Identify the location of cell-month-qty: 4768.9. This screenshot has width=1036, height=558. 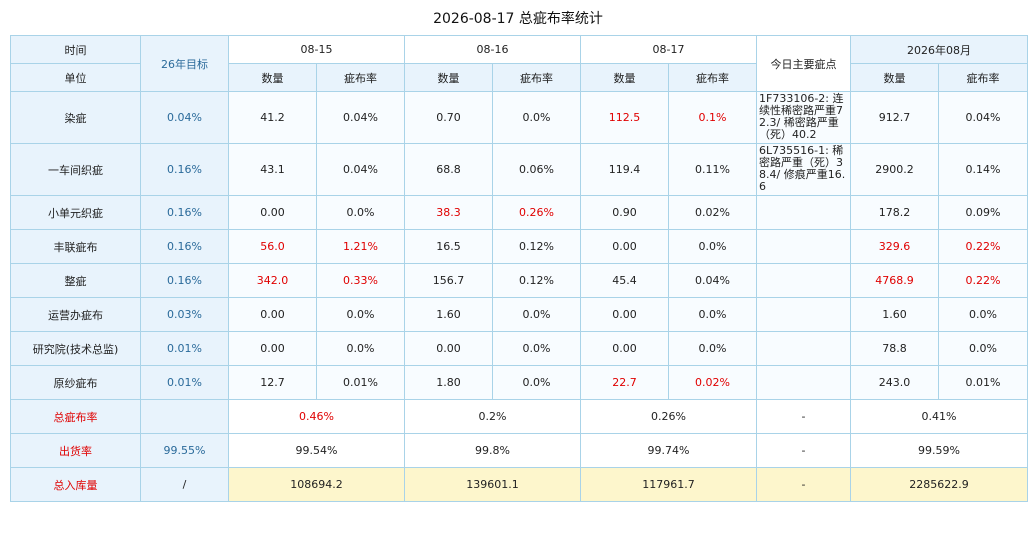
(894, 280).